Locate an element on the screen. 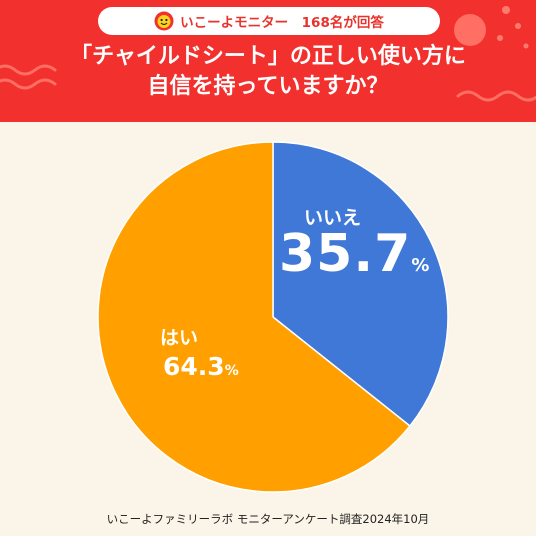  survey-source: いこーよファミリーラボ モニターアンケート調査2024年10月 is located at coordinates (268, 519).